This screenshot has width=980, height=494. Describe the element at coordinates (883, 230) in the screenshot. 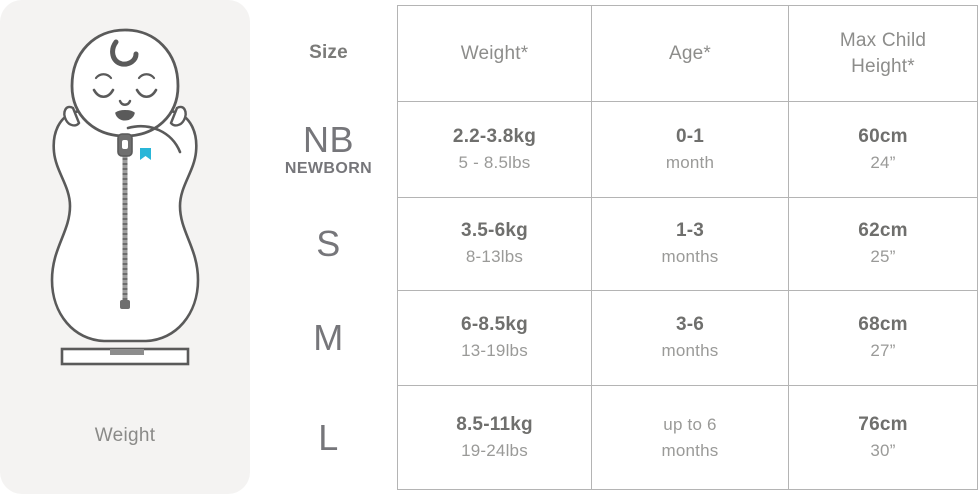

I see `height-metric: 62cm` at that location.